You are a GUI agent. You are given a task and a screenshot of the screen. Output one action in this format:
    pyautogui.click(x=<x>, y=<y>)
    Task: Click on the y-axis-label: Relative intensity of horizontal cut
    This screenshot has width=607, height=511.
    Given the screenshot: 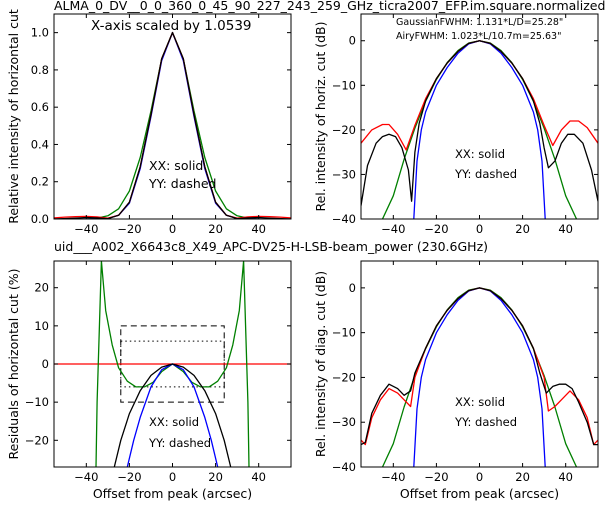 What is the action you would take?
    pyautogui.click(x=13, y=116)
    